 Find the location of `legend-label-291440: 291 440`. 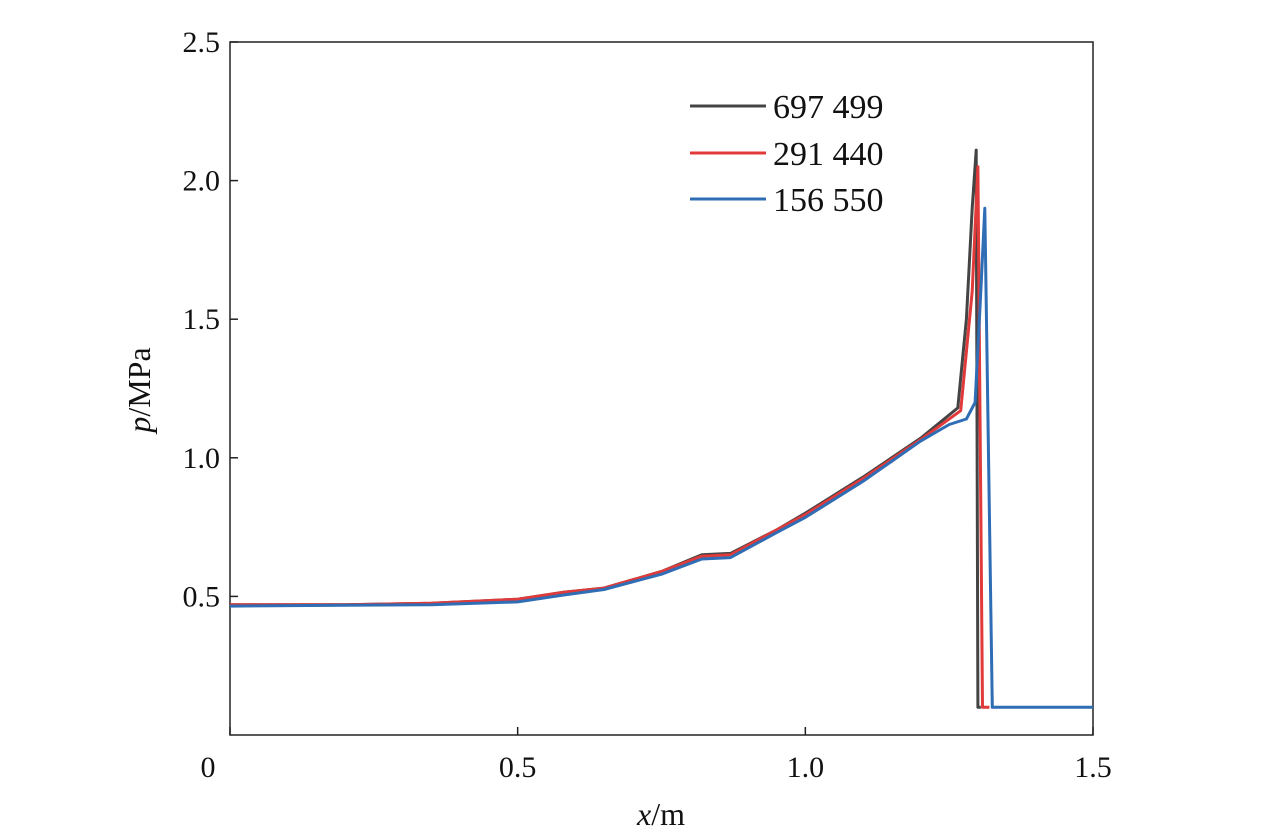

legend-label-291440: 291 440 is located at coordinates (828, 154).